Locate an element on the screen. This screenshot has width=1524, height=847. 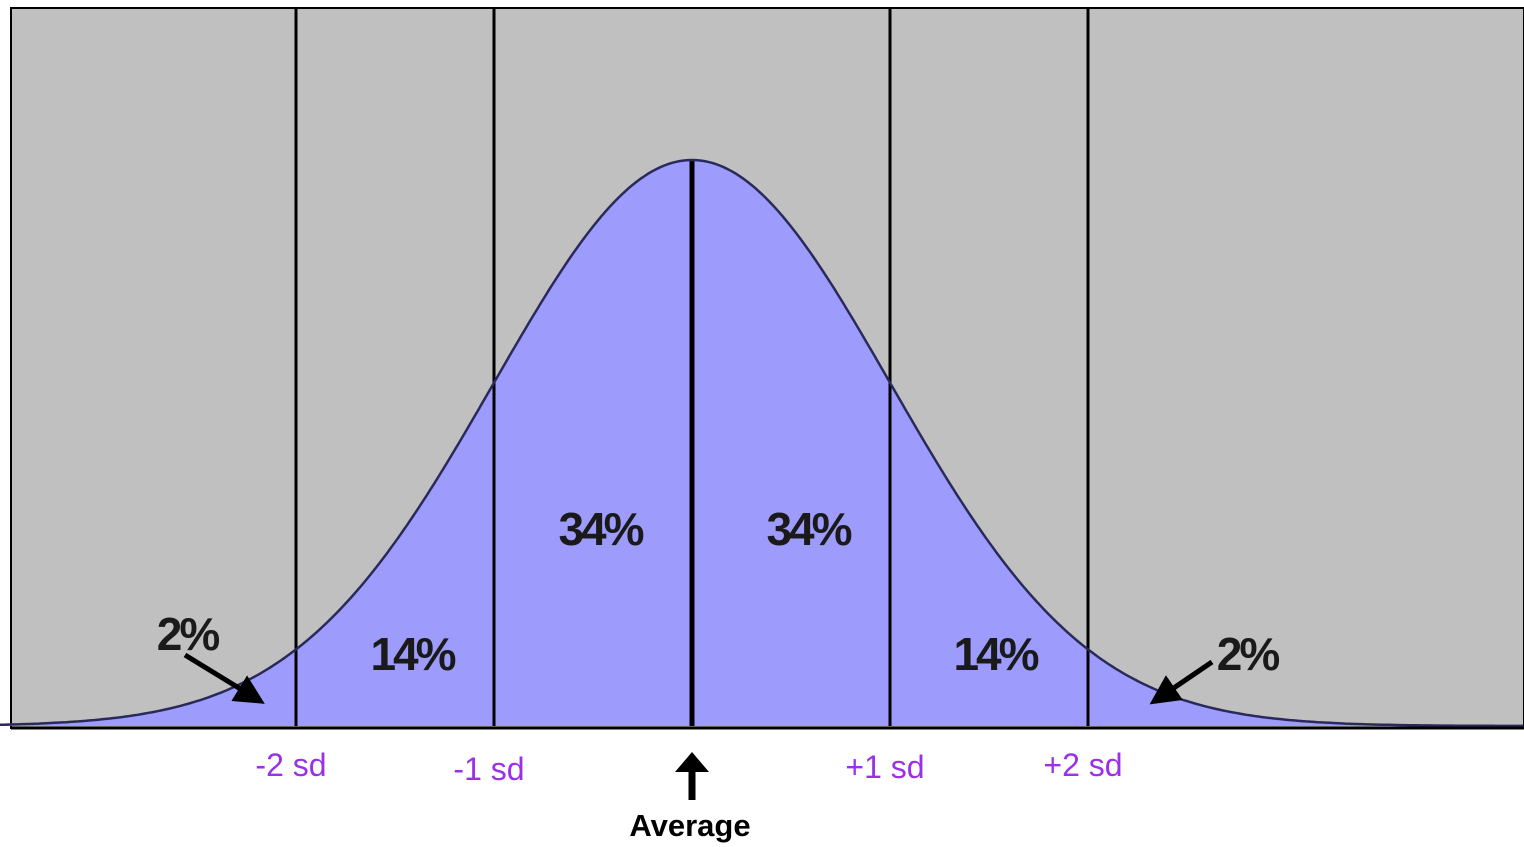
mean-arrow-head-icon is located at coordinates (692, 762).